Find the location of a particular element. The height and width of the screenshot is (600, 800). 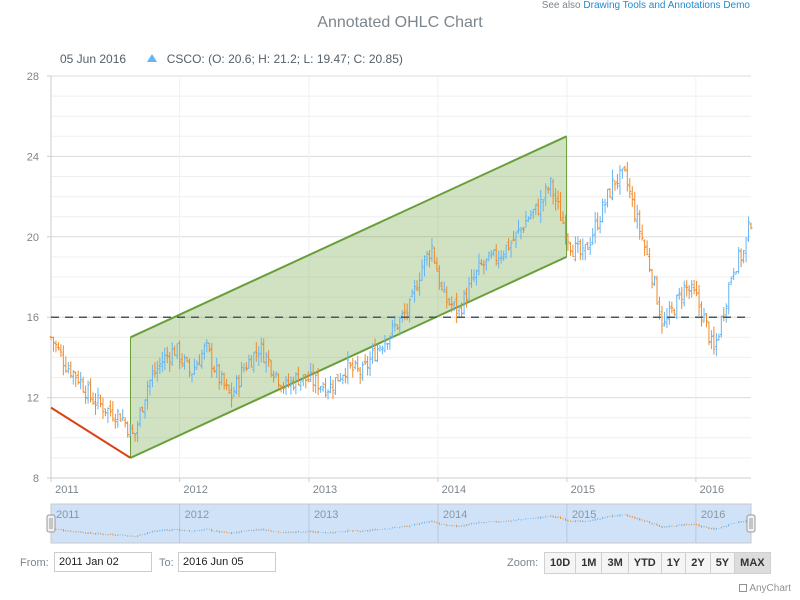

zoom-ytd-button: YTD is located at coordinates (644, 563).